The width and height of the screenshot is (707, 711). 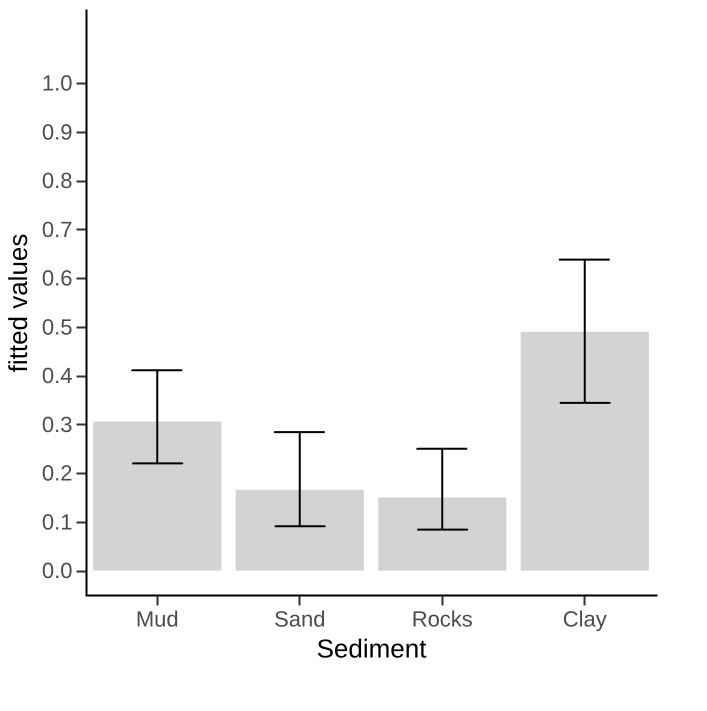 What do you see at coordinates (57, 521) in the screenshot?
I see `y-tick-label: 0.1` at bounding box center [57, 521].